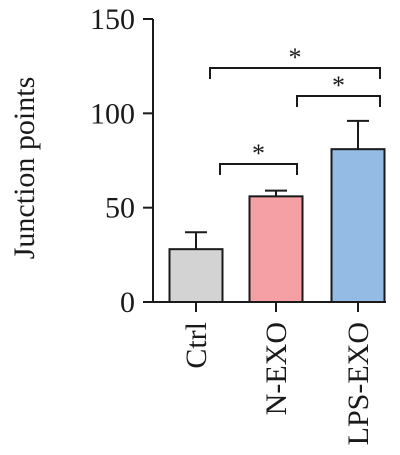  I want to click on y-tick-label: 150, so click(112, 19).